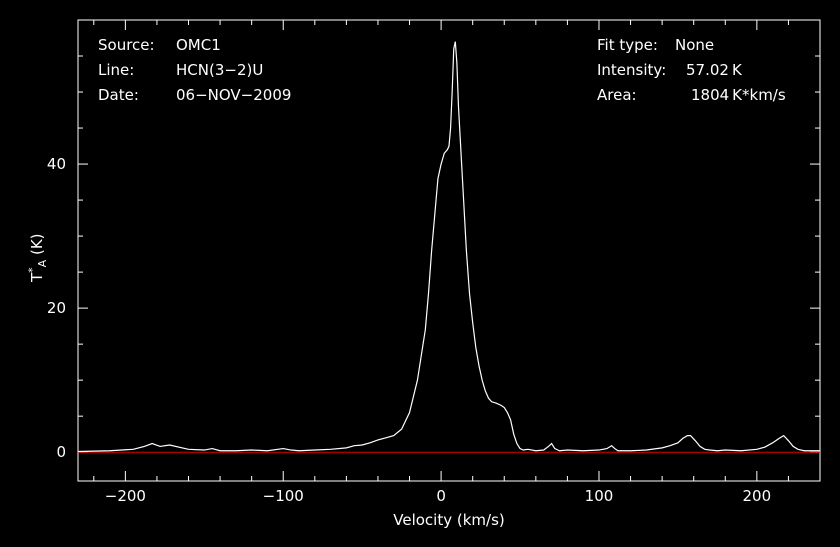 The width and height of the screenshot is (840, 547). Describe the element at coordinates (599, 496) in the screenshot. I see `x-tick-label: 100` at that location.